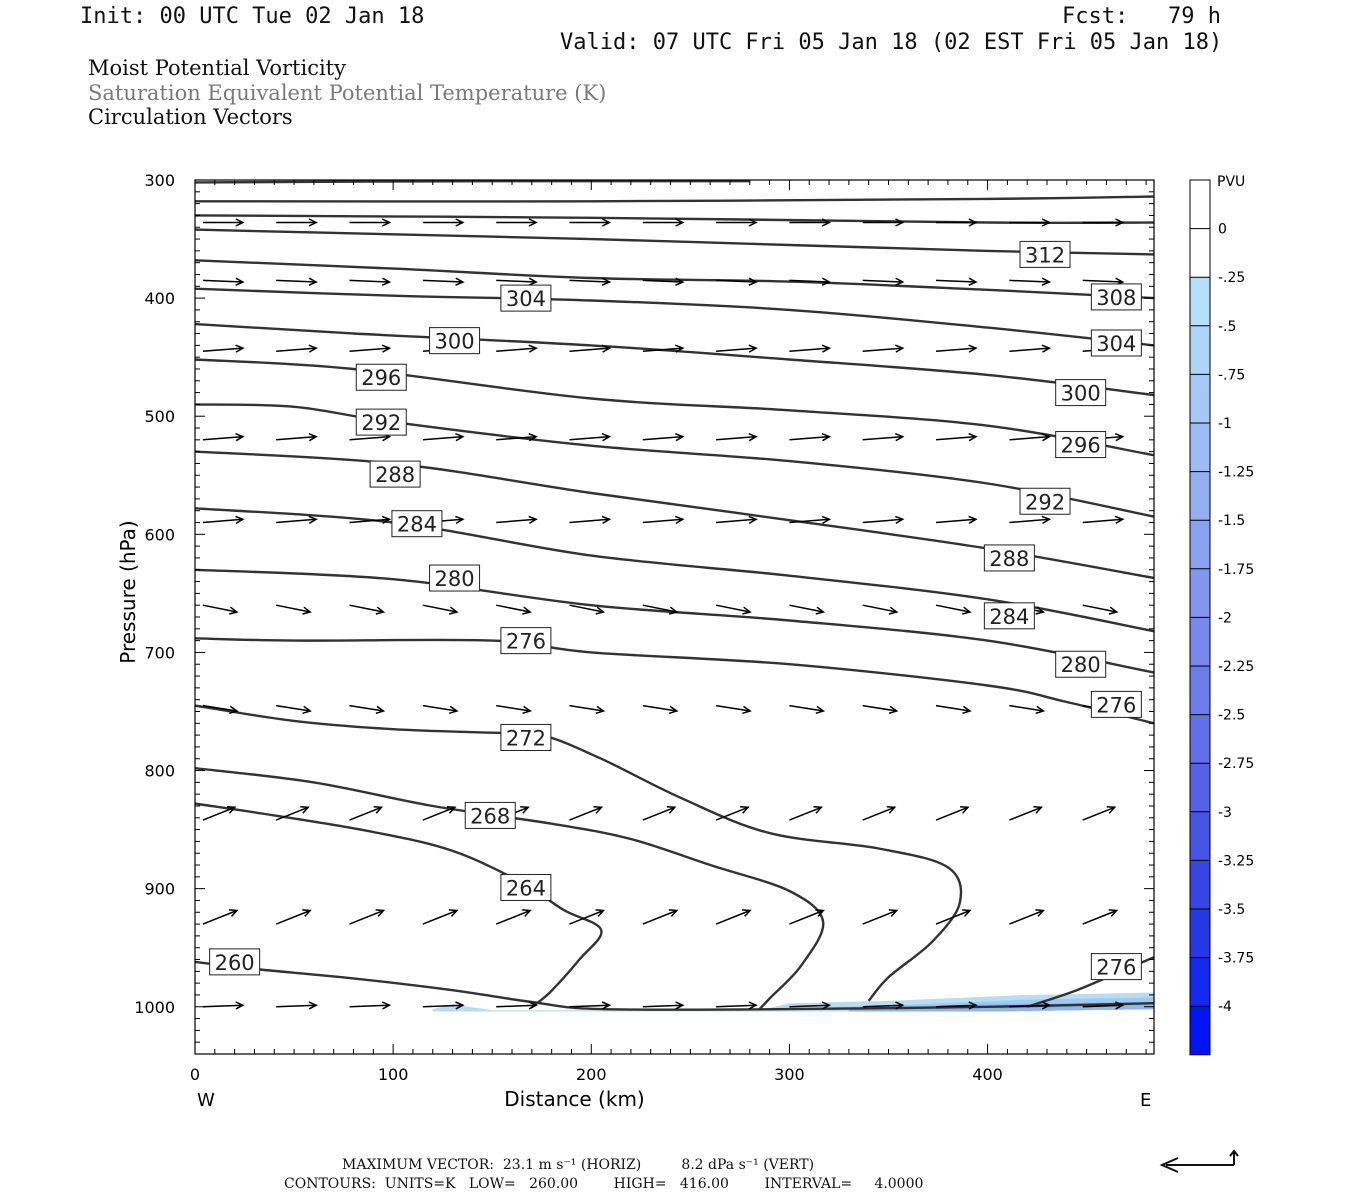 This screenshot has width=1350, height=1200. Describe the element at coordinates (1236, 764) in the screenshot. I see `colorbar-label: -2.75` at that location.